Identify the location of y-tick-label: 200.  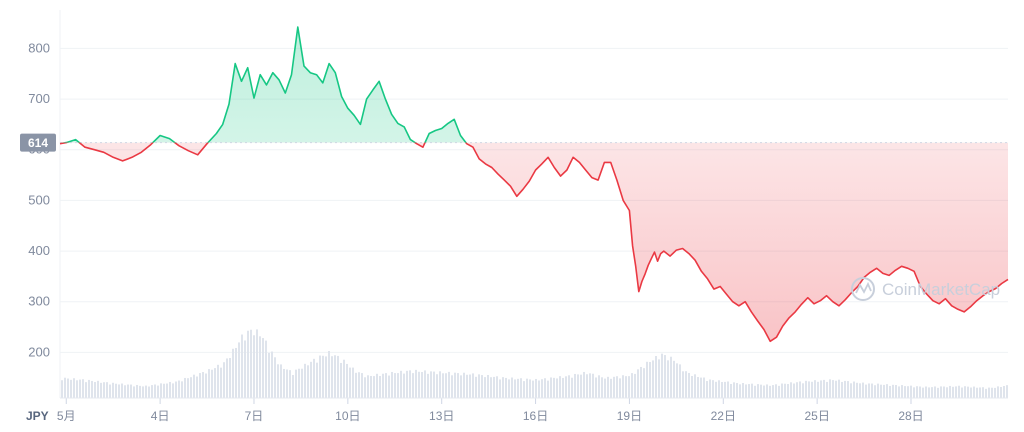
(39, 351).